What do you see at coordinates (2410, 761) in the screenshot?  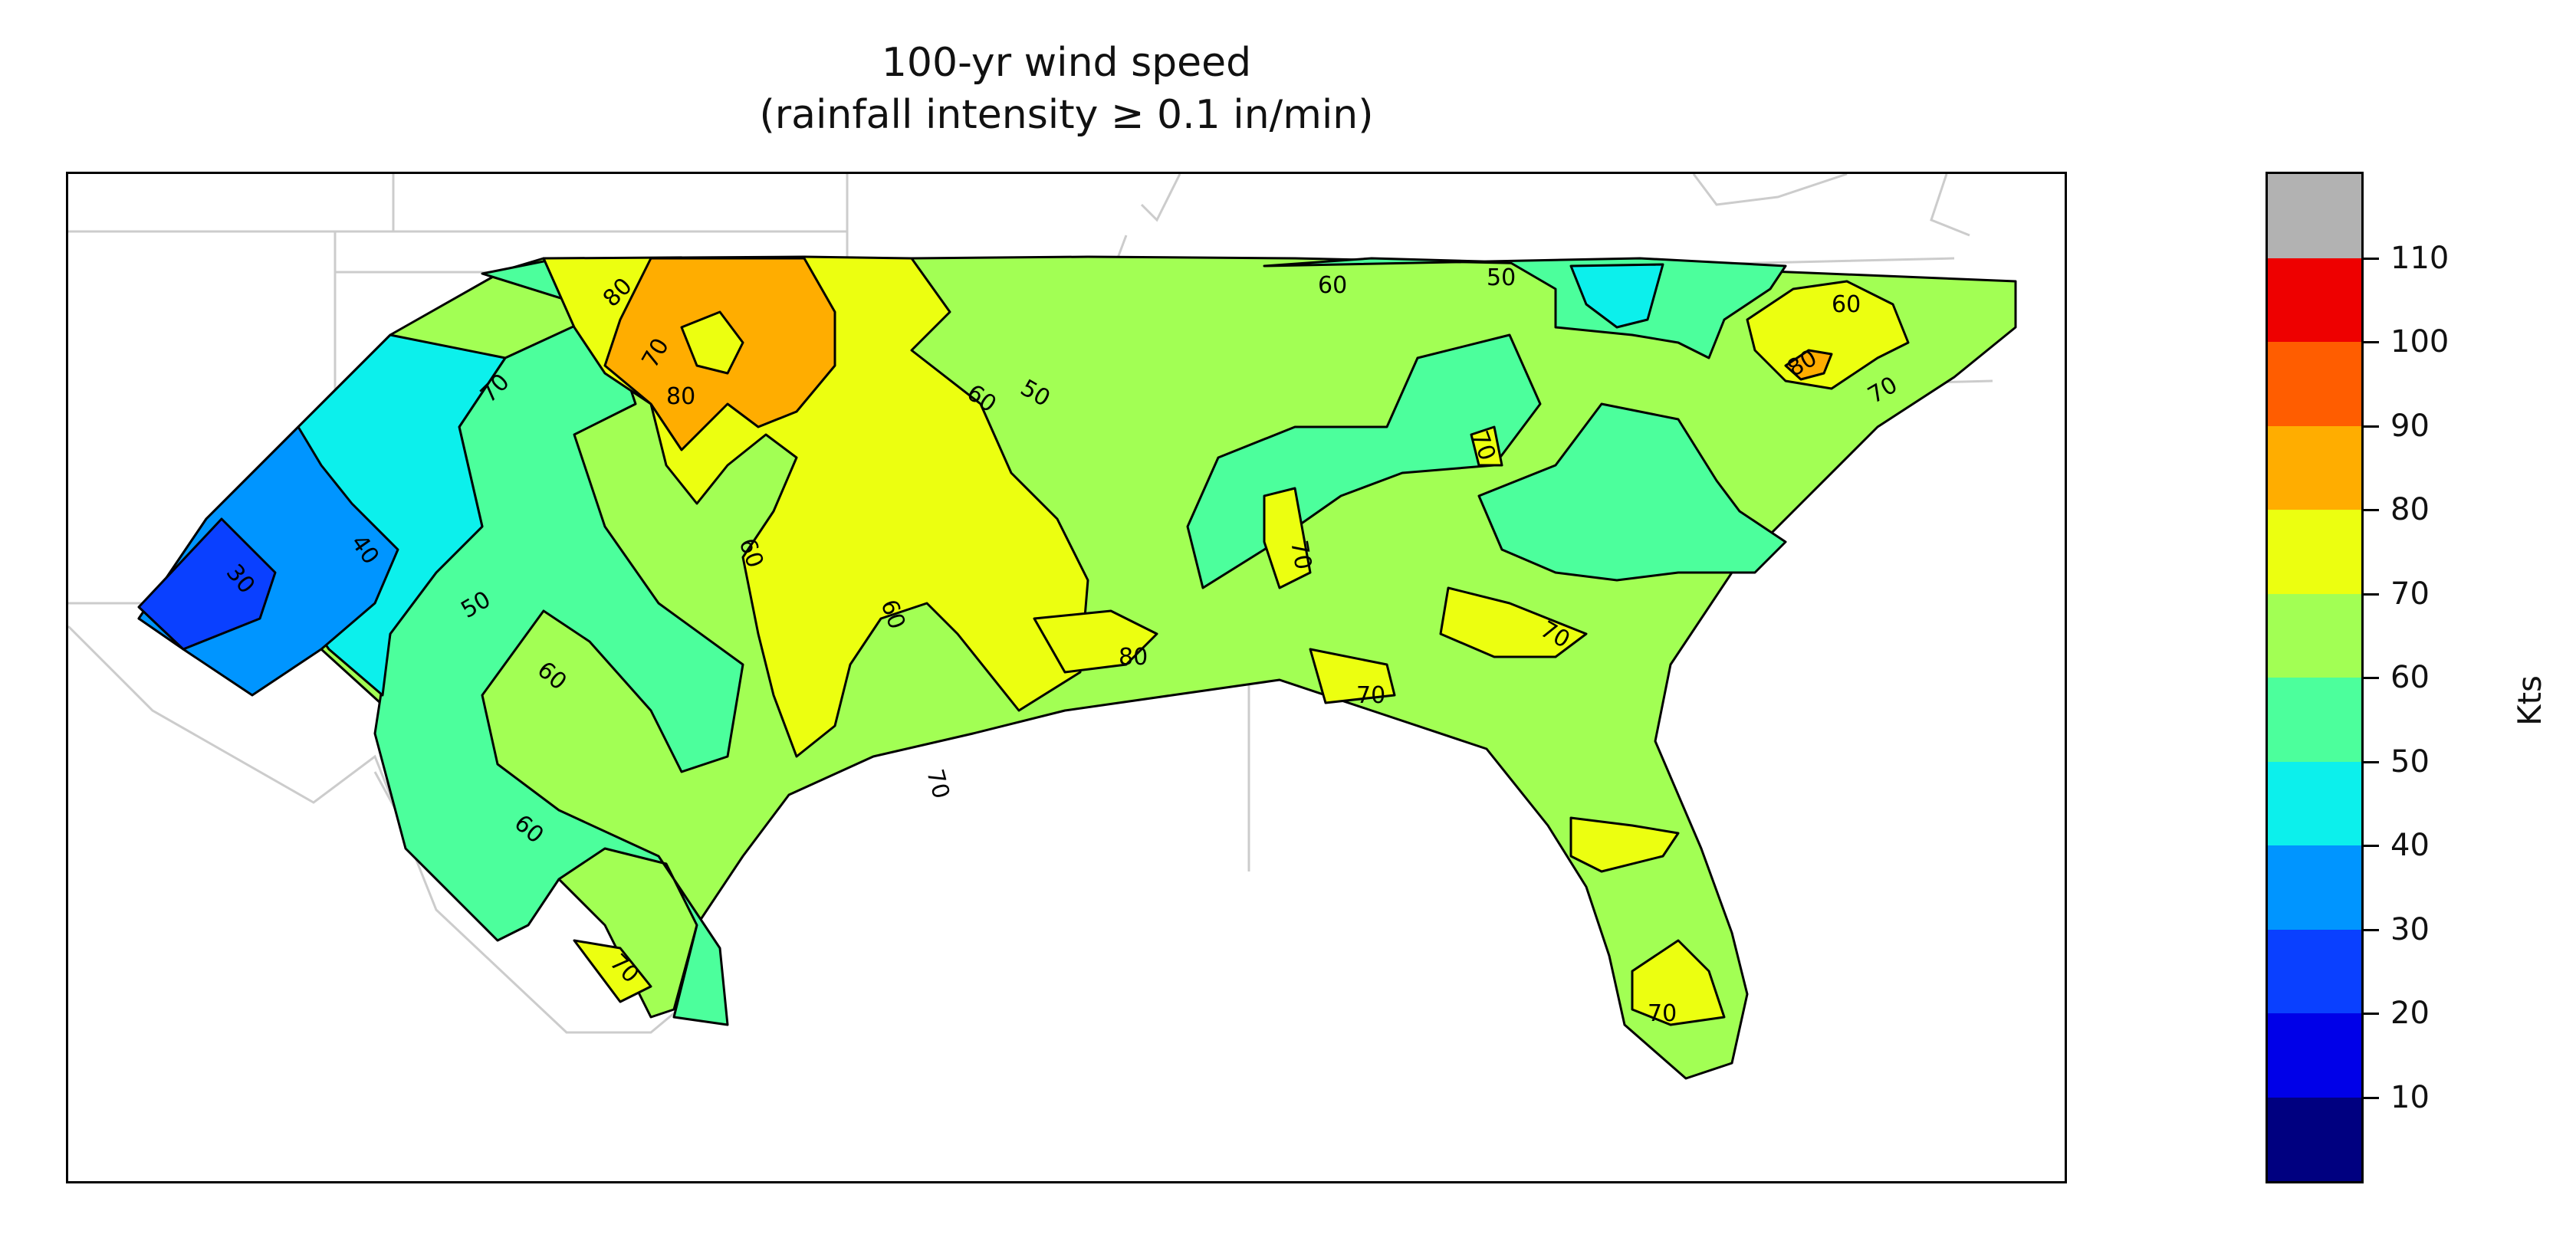 I see `colorbar-tick-label: 50` at bounding box center [2410, 761].